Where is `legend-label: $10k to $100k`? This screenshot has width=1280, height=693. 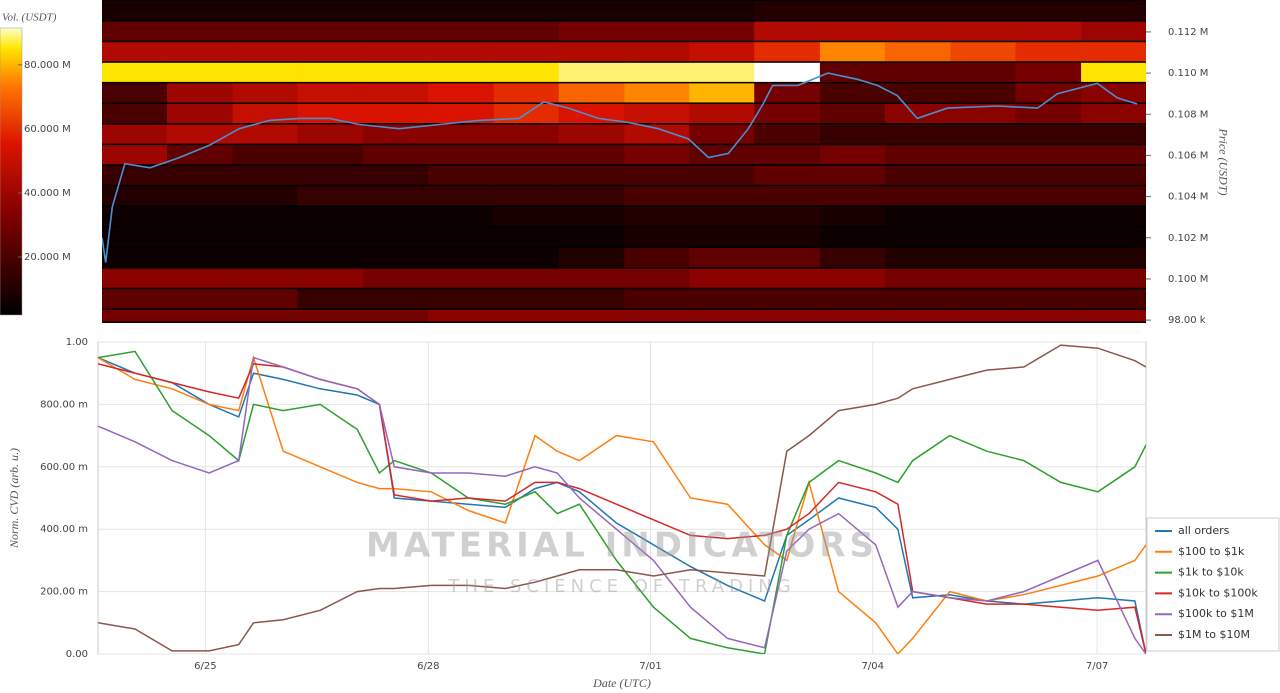 legend-label: $10k to $100k is located at coordinates (1218, 592).